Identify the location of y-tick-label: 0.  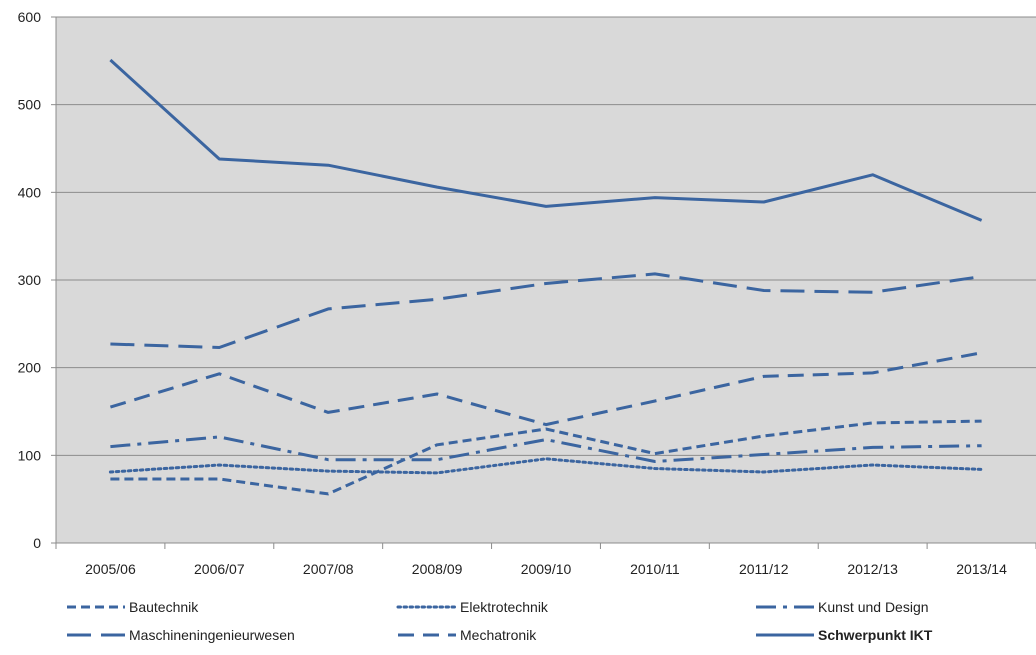
(37, 543).